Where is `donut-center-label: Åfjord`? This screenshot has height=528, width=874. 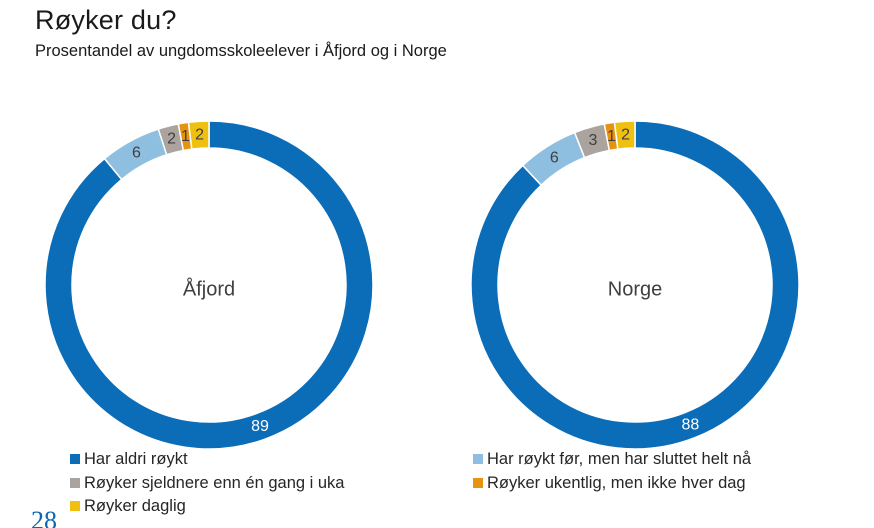 donut-center-label: Åfjord is located at coordinates (209, 288).